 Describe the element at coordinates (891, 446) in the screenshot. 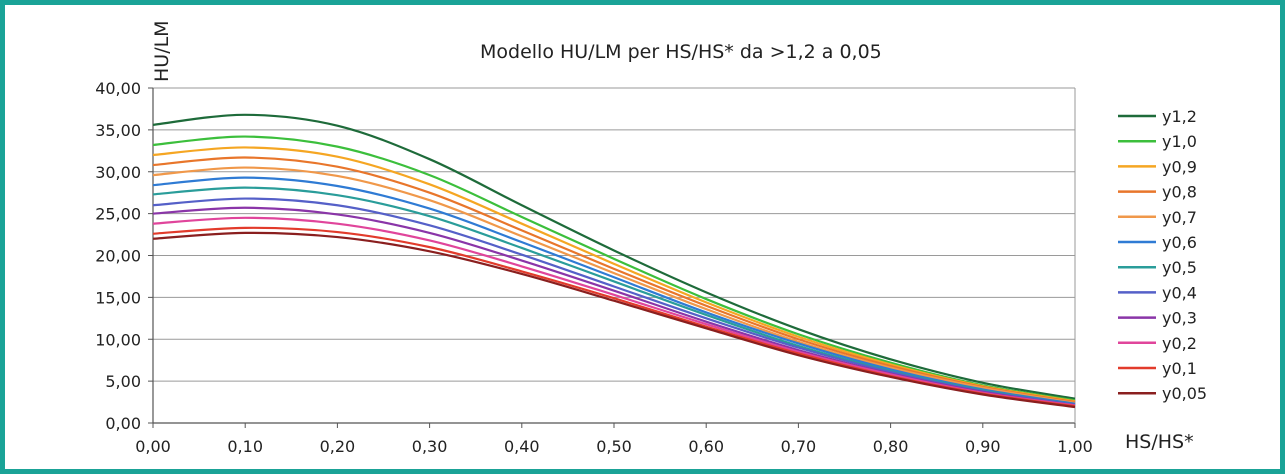

I see `x-tick-label: 0,80` at that location.